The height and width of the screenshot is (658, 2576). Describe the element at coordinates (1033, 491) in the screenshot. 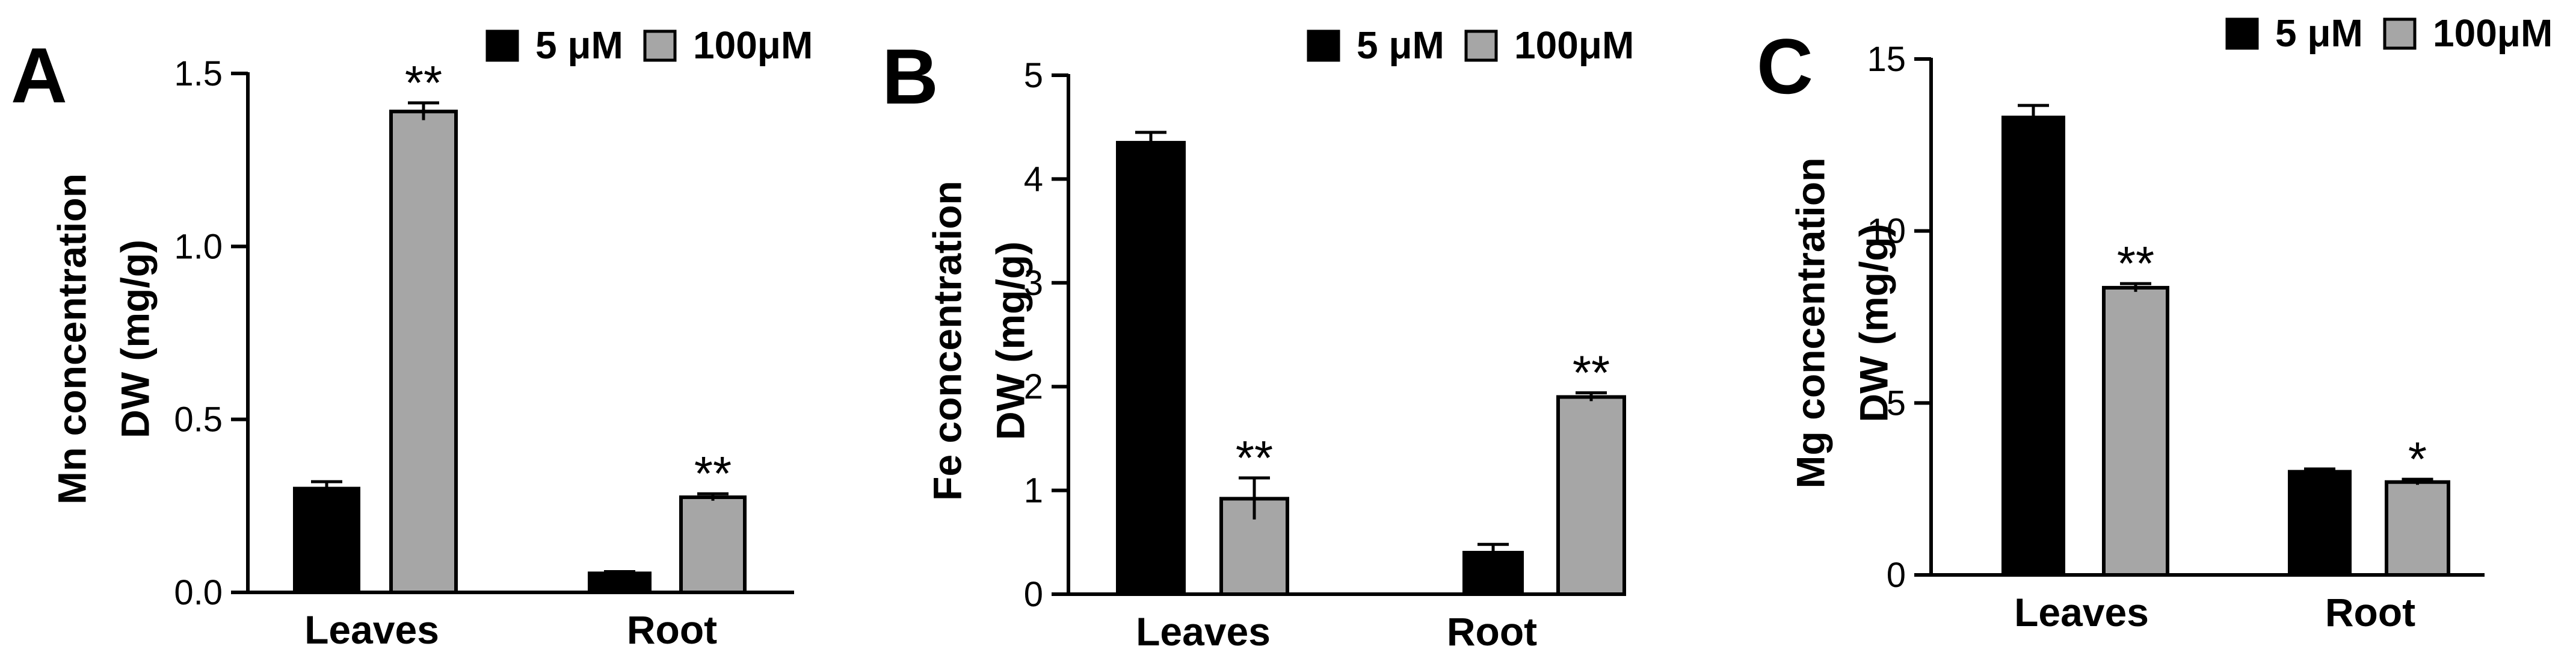

I see `y-tick-label: 1` at that location.